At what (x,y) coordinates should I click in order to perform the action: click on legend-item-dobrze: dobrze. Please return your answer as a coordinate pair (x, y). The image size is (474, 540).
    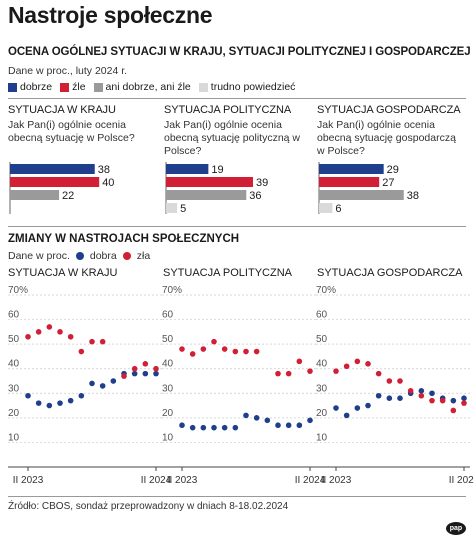
    Looking at the image, I should click on (30, 87).